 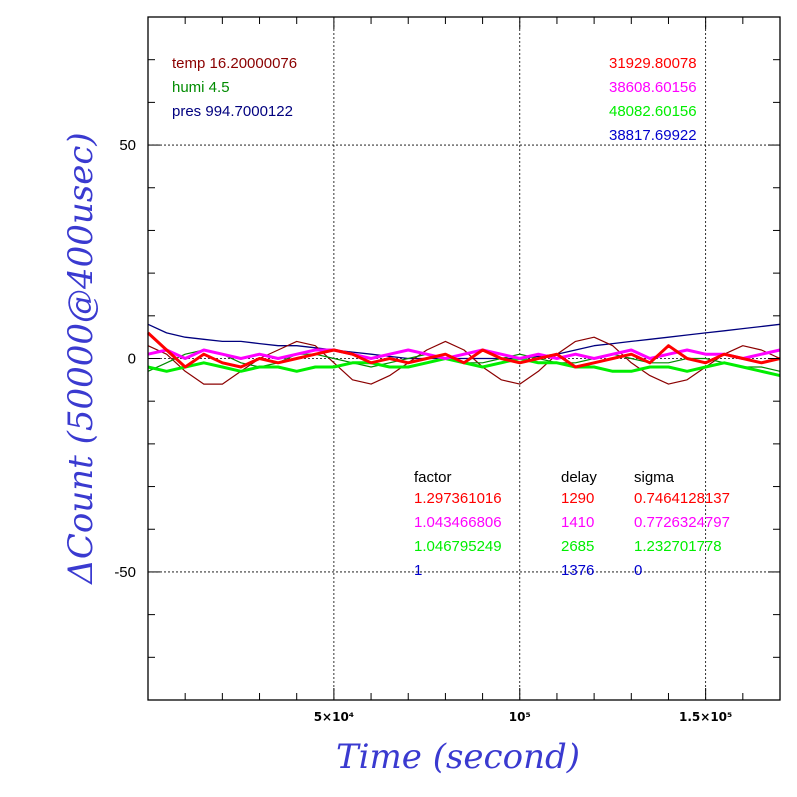 What do you see at coordinates (577, 498) in the screenshot?
I see `fit-table-cell: 1290` at bounding box center [577, 498].